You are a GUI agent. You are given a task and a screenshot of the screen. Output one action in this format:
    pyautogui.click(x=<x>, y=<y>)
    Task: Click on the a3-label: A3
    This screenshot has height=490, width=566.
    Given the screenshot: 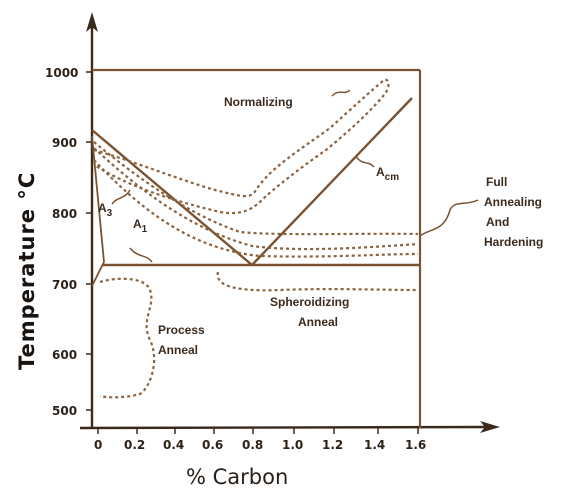 What is the action you would take?
    pyautogui.click(x=105, y=210)
    